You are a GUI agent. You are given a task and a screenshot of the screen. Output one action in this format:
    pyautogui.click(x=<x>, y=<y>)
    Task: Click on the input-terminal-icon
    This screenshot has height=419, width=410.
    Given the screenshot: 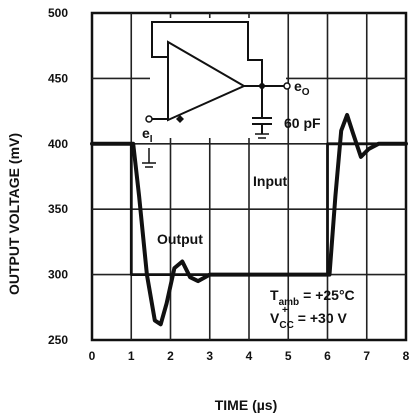 What is the action you would take?
    pyautogui.click(x=149, y=119)
    